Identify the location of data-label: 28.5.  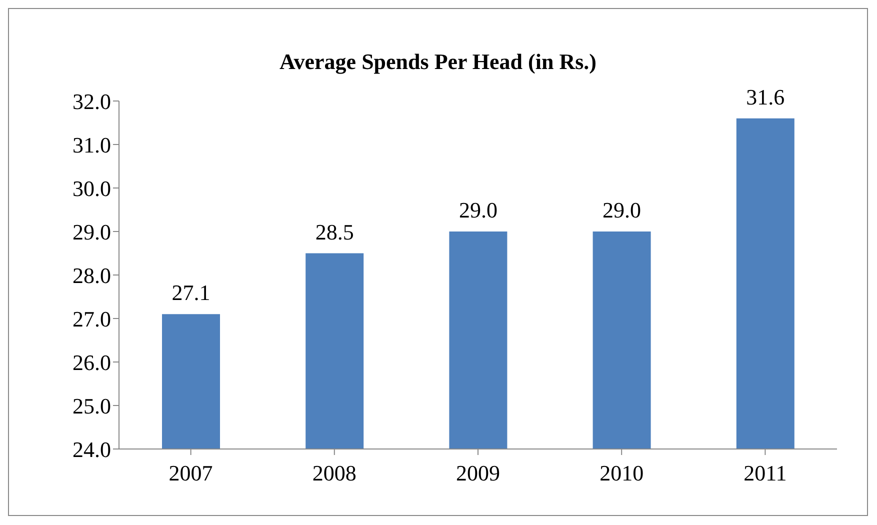
(334, 231).